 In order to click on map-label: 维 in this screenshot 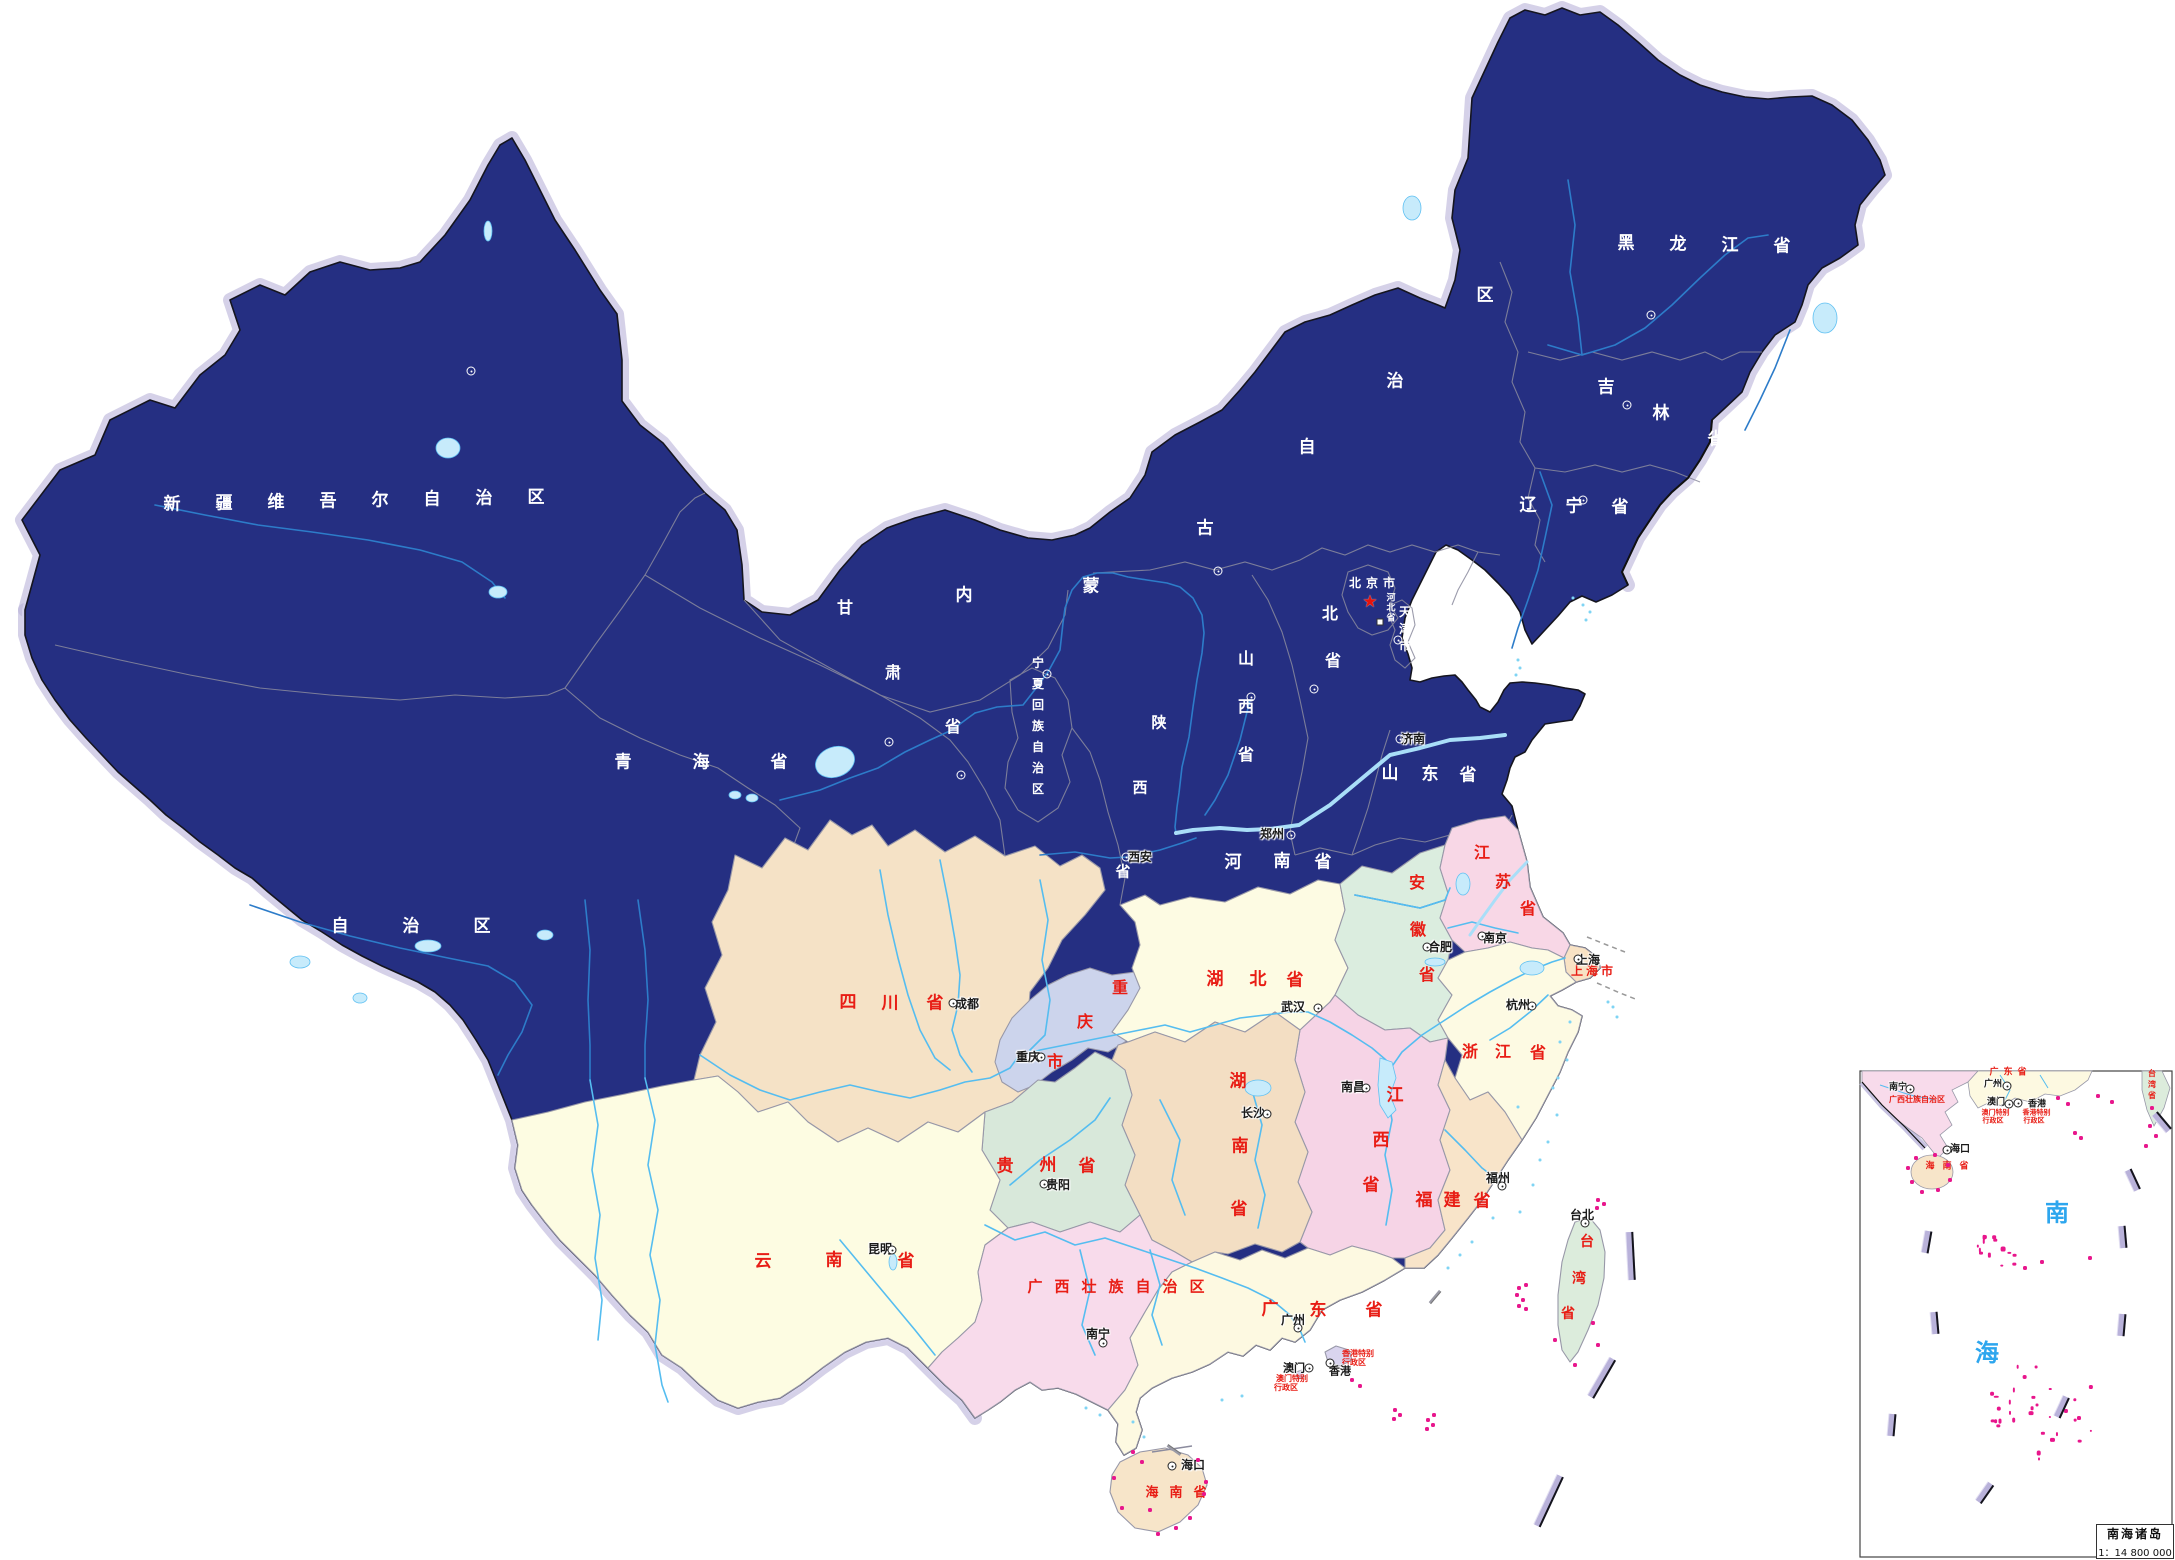, I will do `click(276, 502)`.